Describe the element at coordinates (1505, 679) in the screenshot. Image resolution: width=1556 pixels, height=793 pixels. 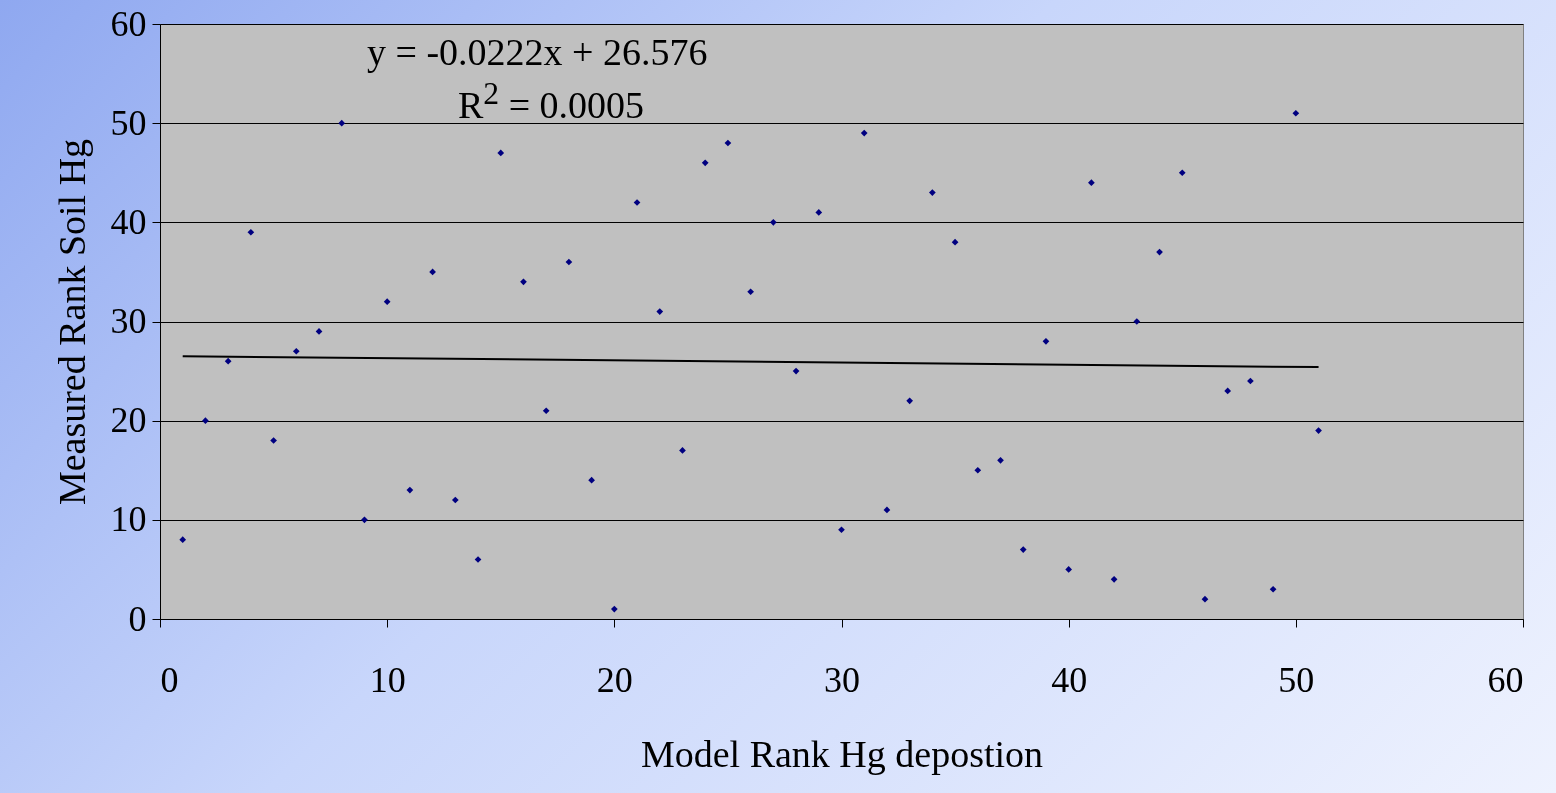
I see `x-tick-label: 60` at that location.